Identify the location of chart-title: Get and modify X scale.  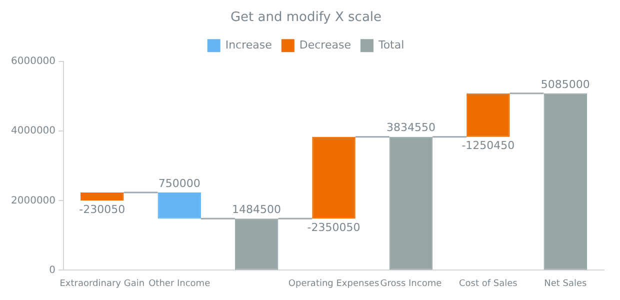
(306, 18).